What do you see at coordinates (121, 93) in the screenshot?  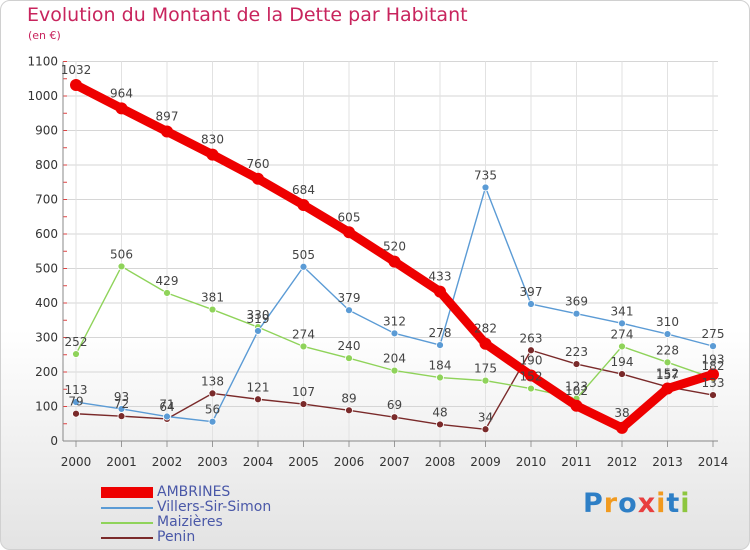 I see `data-label: 964` at bounding box center [121, 93].